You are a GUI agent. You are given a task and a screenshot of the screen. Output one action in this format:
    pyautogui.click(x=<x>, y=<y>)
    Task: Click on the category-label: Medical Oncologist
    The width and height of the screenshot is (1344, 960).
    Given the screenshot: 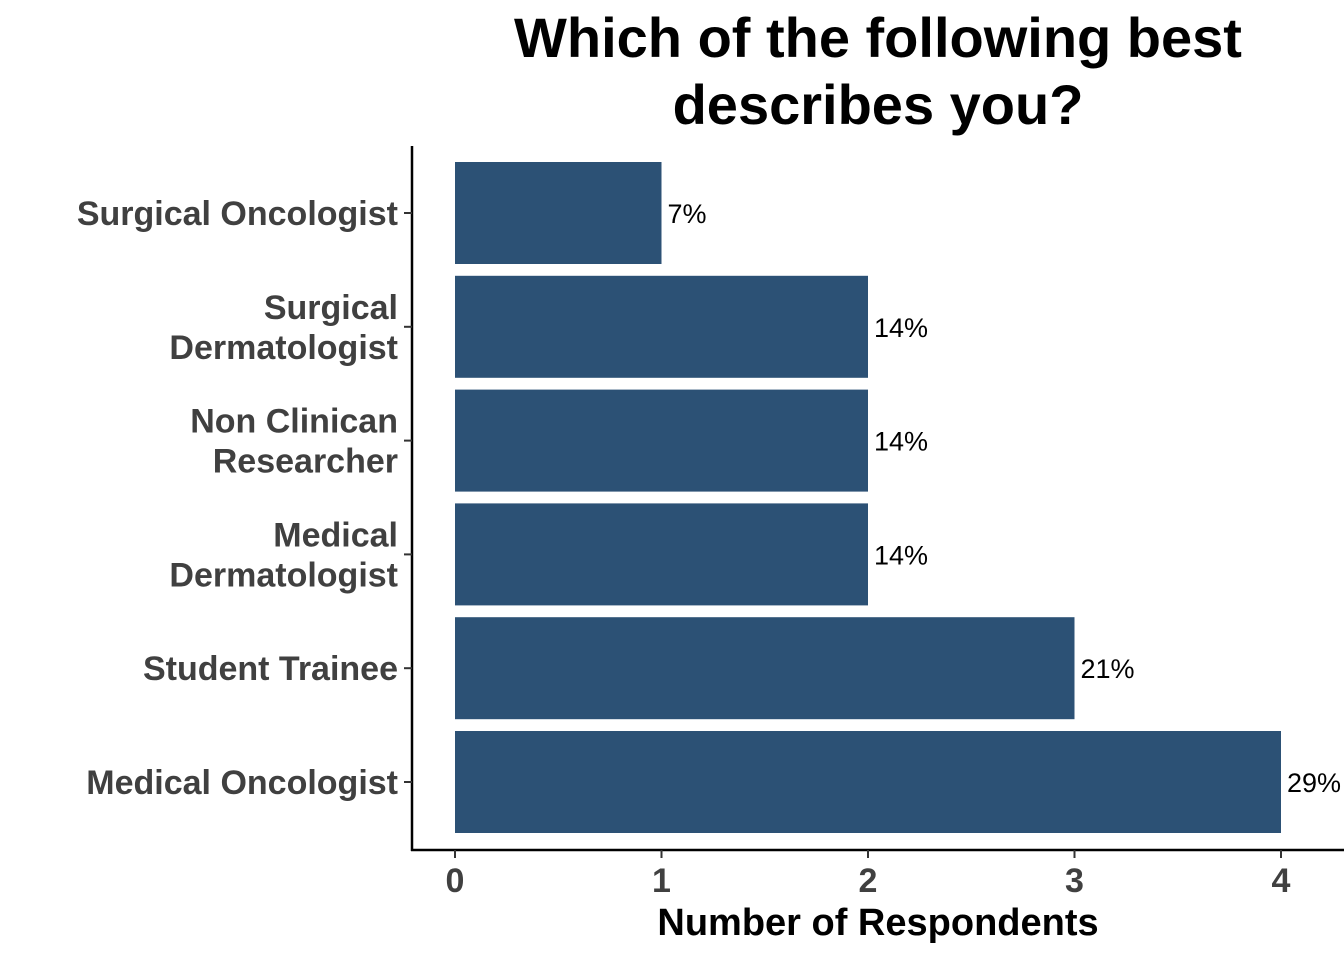 What is the action you would take?
    pyautogui.click(x=242, y=783)
    